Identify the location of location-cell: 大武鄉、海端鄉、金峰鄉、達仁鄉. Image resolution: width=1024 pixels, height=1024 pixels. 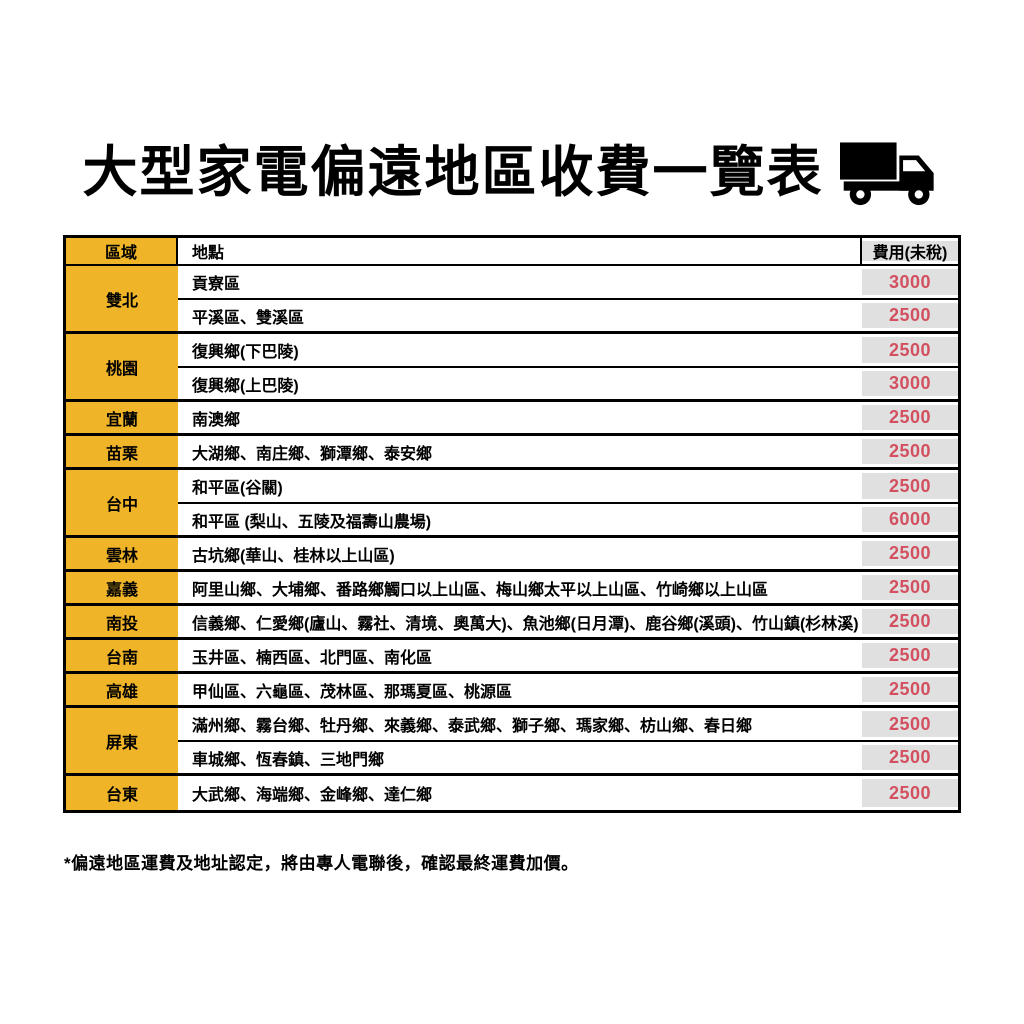
(520, 793).